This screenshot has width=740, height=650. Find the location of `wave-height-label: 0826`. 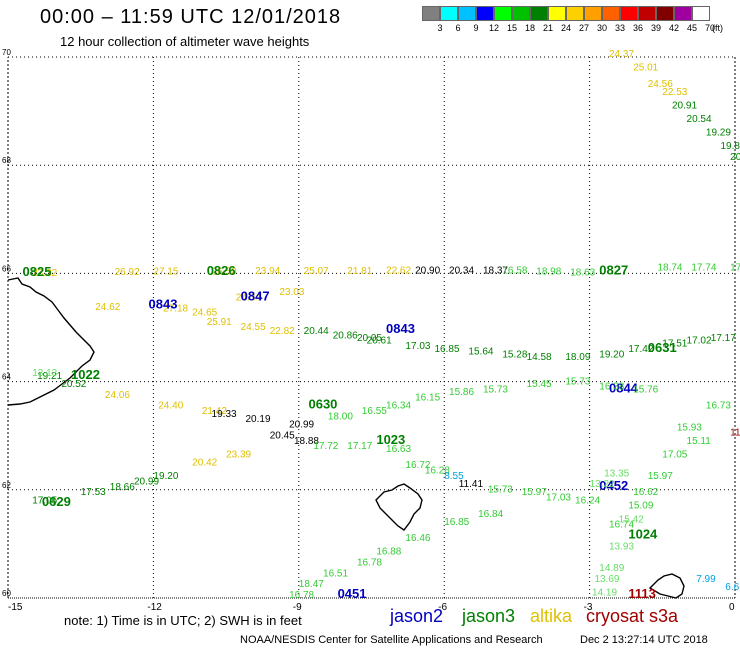

wave-height-label: 0826 is located at coordinates (221, 270).